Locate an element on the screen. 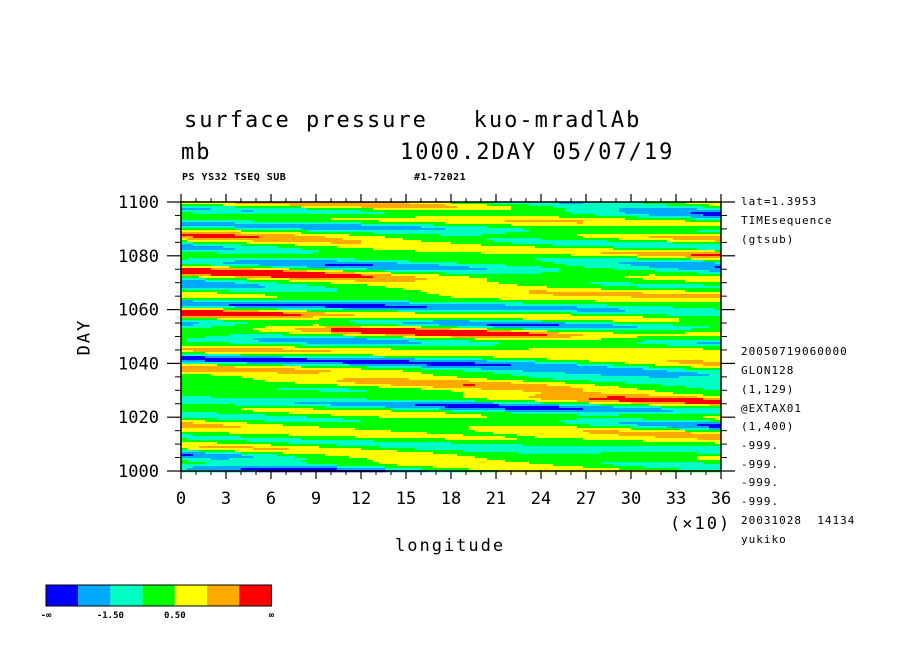 This screenshot has height=654, width=904. x-tick-label: 36 is located at coordinates (721, 499).